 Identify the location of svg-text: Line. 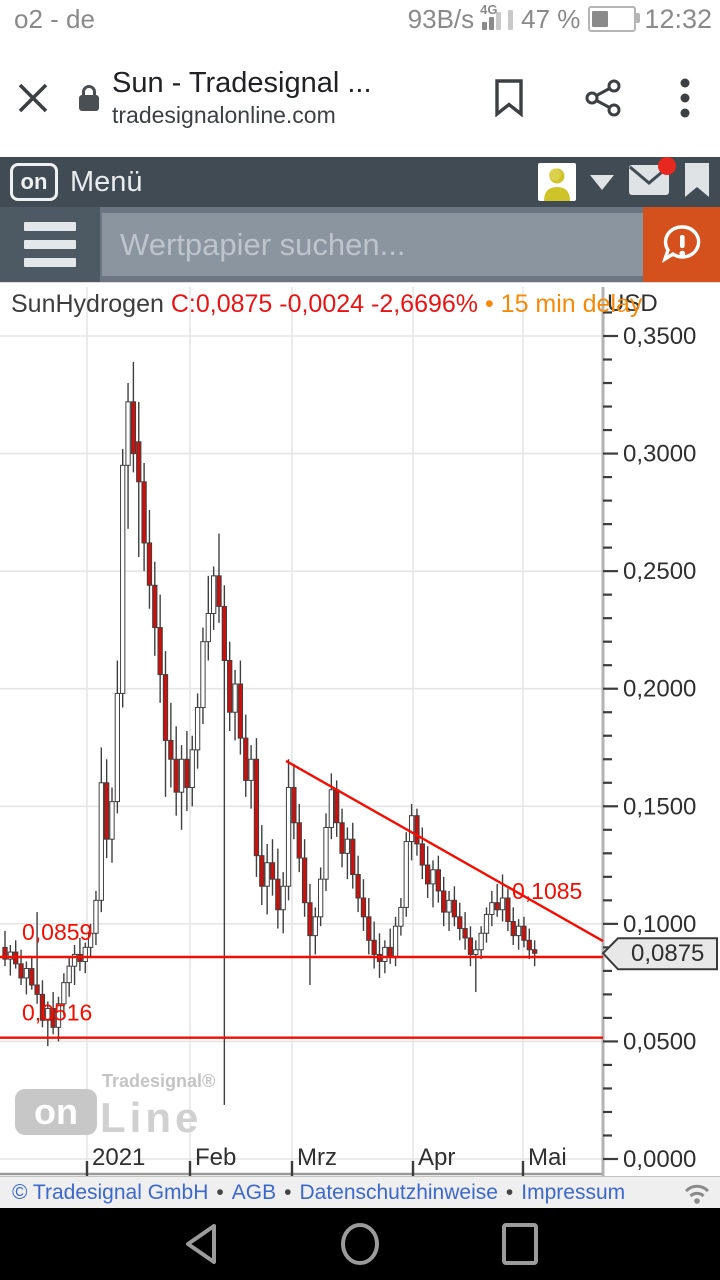
(151, 1117).